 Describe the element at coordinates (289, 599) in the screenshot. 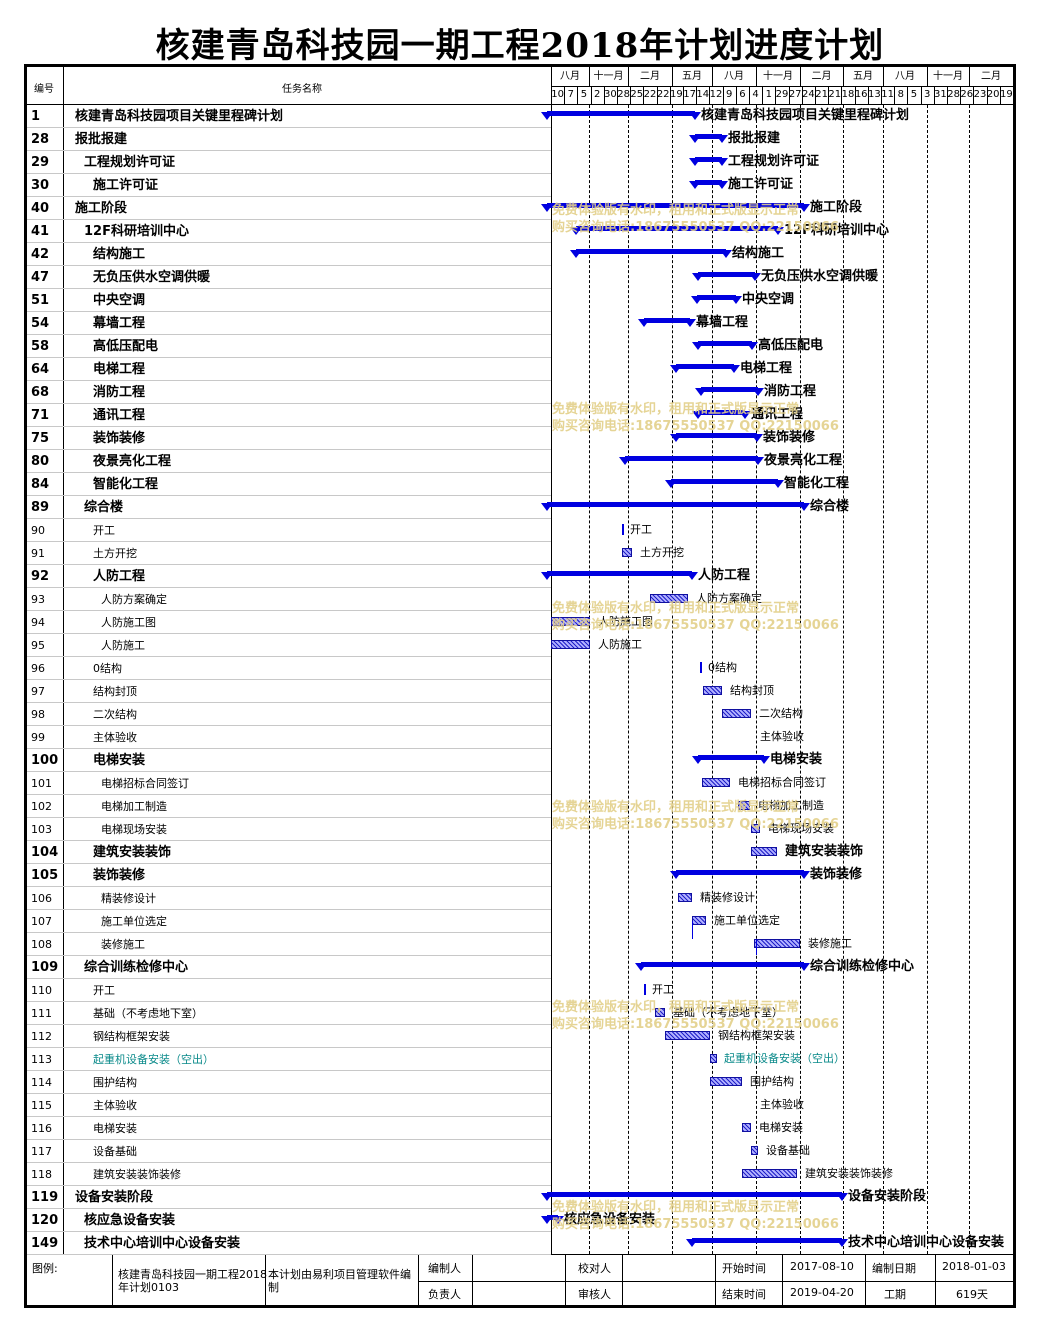

I see `table-row: 93 人防方案确定` at that location.